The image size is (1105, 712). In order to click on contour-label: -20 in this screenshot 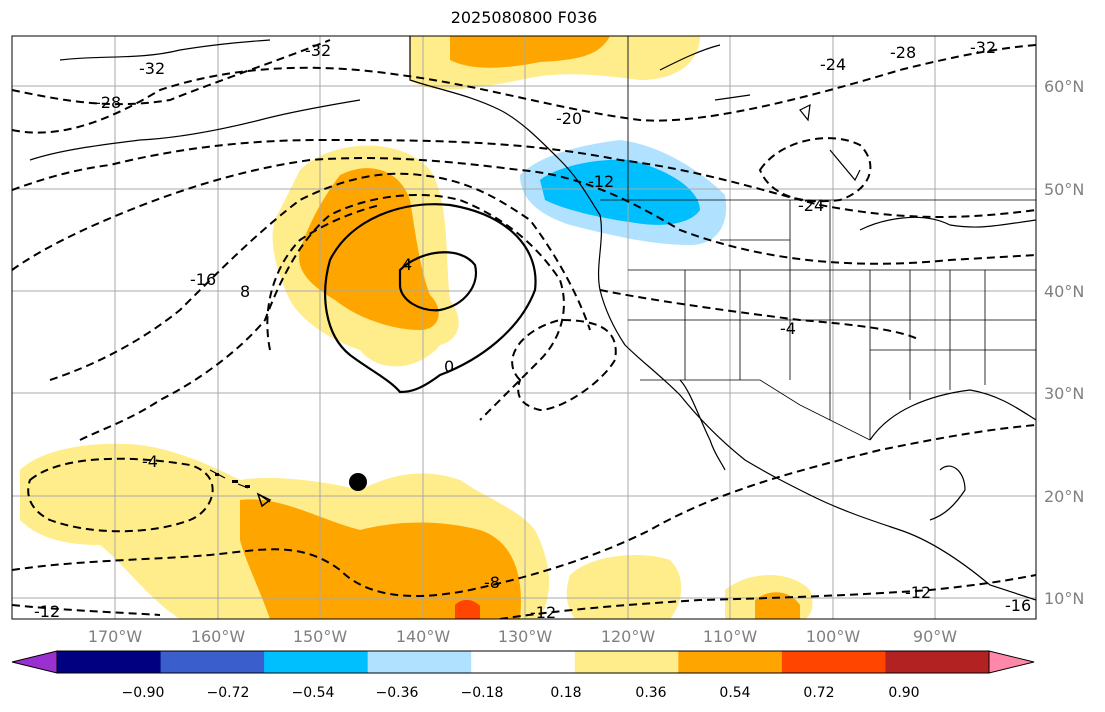, I will do `click(569, 118)`.